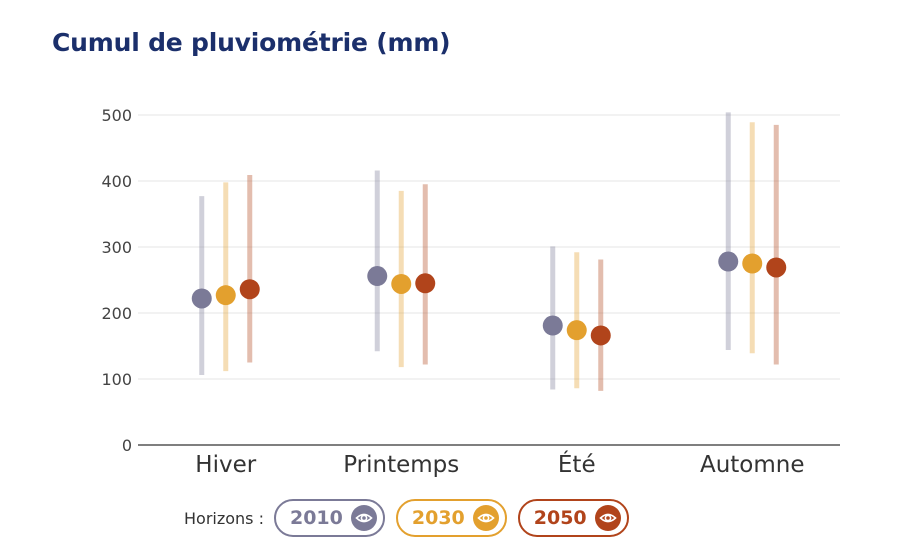 The width and height of the screenshot is (898, 560). What do you see at coordinates (225, 465) in the screenshot?
I see `x-tick-label: Hiver` at bounding box center [225, 465].